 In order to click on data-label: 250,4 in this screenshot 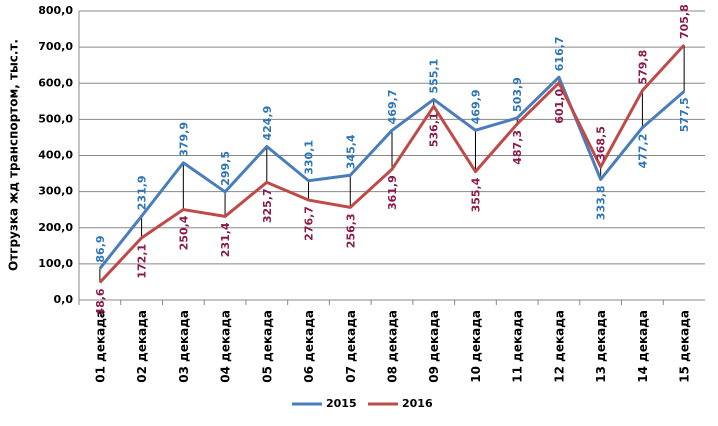, I will do `click(183, 232)`.